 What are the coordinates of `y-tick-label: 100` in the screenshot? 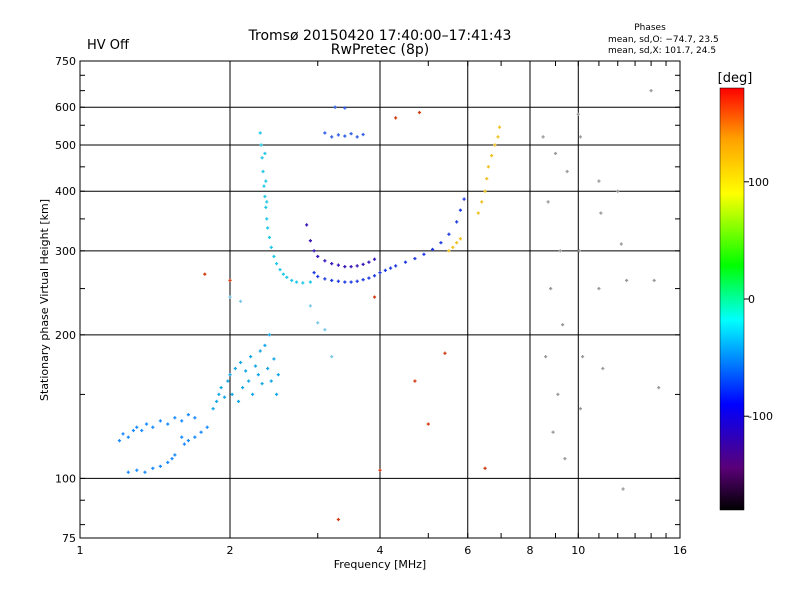 It's located at (65, 478).